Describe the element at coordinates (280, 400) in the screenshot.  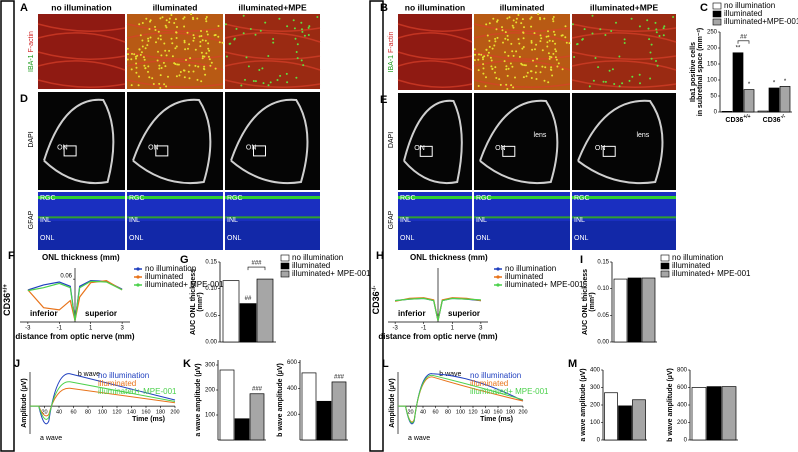
I see `y-axis-label: b wave amplitude (µV)` at that location.